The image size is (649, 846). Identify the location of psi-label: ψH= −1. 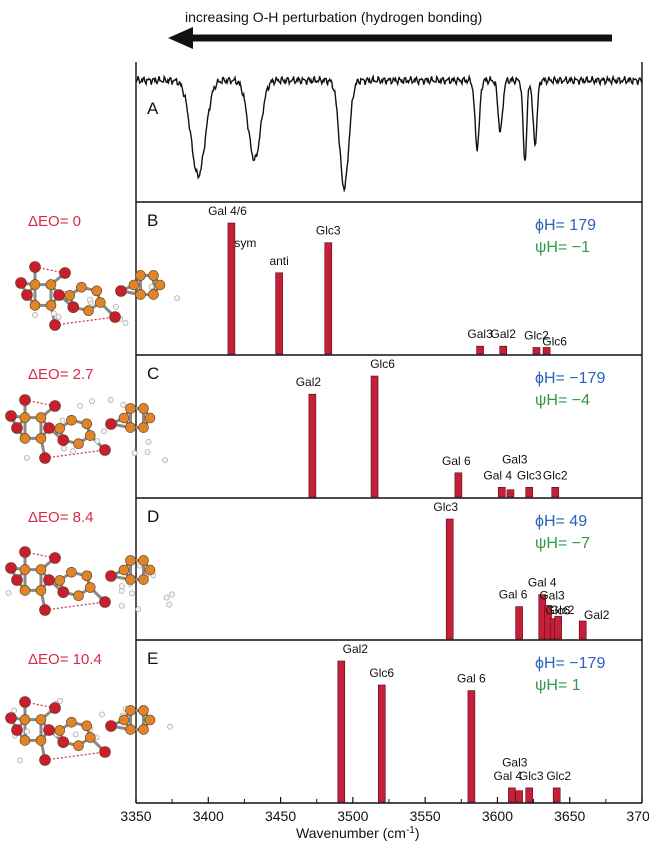
(562, 247).